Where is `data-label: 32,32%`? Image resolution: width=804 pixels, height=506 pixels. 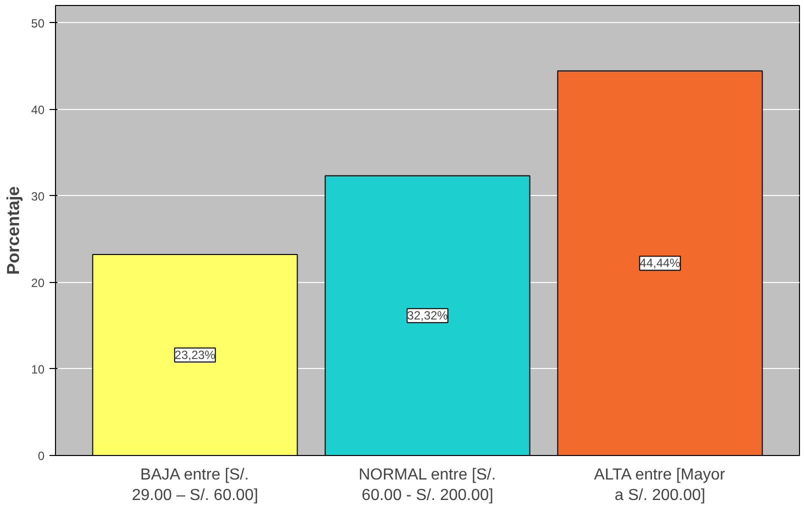 data-label: 32,32% is located at coordinates (427, 315).